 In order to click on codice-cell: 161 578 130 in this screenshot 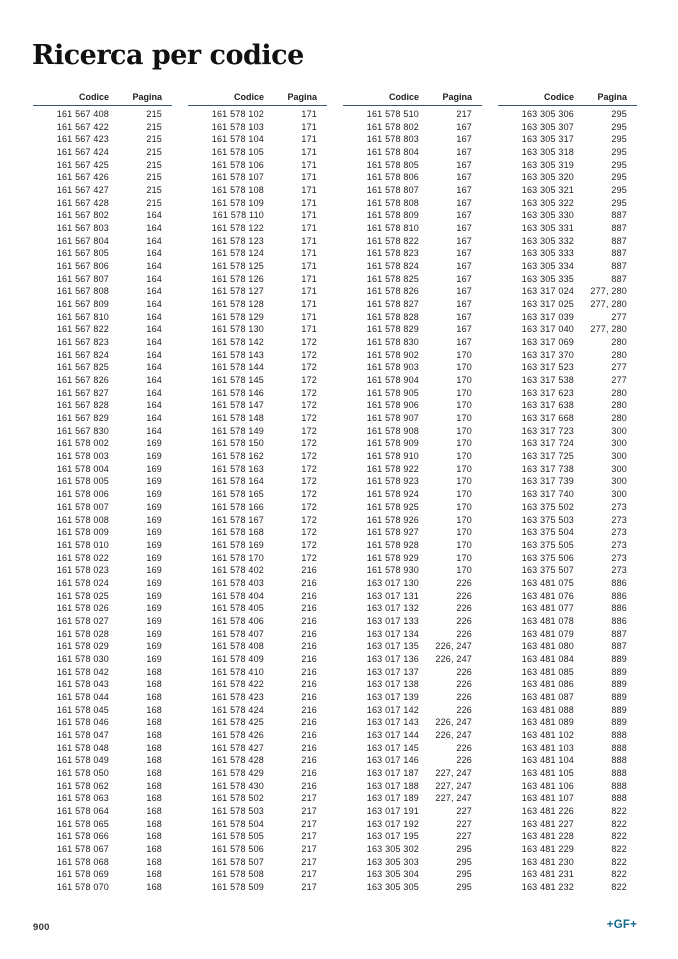, I will do `click(237, 329)`.